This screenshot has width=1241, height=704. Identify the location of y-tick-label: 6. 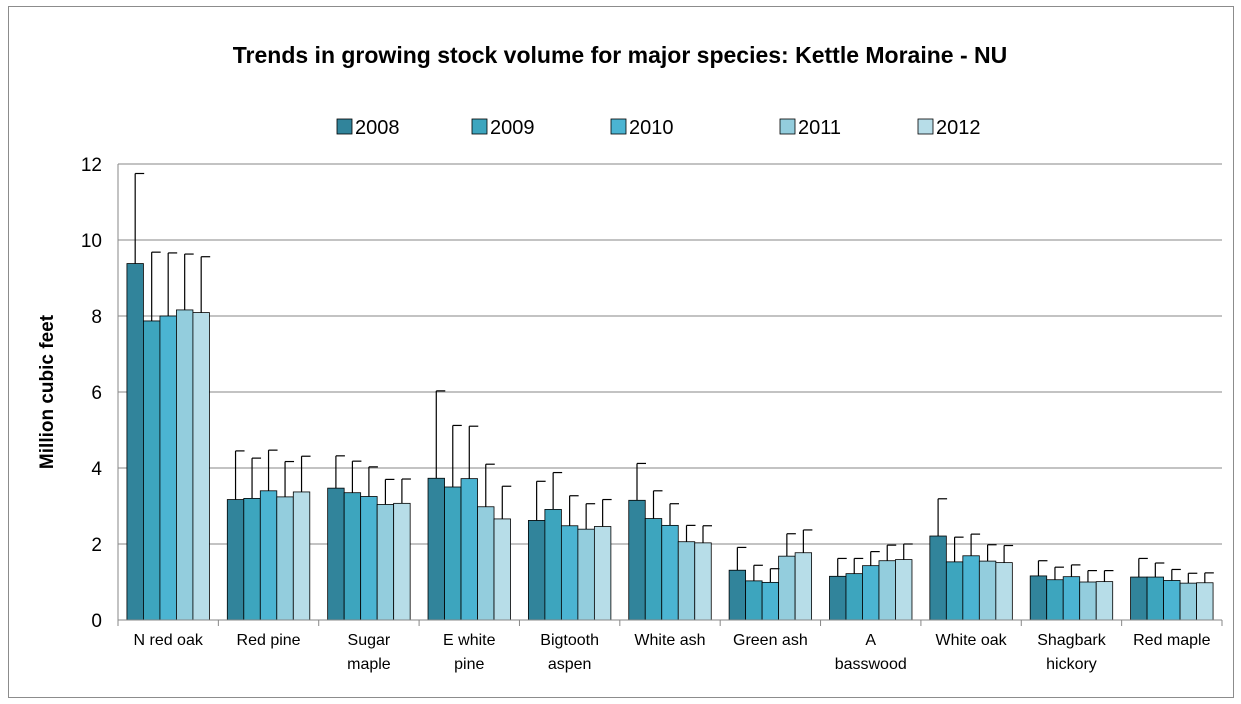
(96, 393).